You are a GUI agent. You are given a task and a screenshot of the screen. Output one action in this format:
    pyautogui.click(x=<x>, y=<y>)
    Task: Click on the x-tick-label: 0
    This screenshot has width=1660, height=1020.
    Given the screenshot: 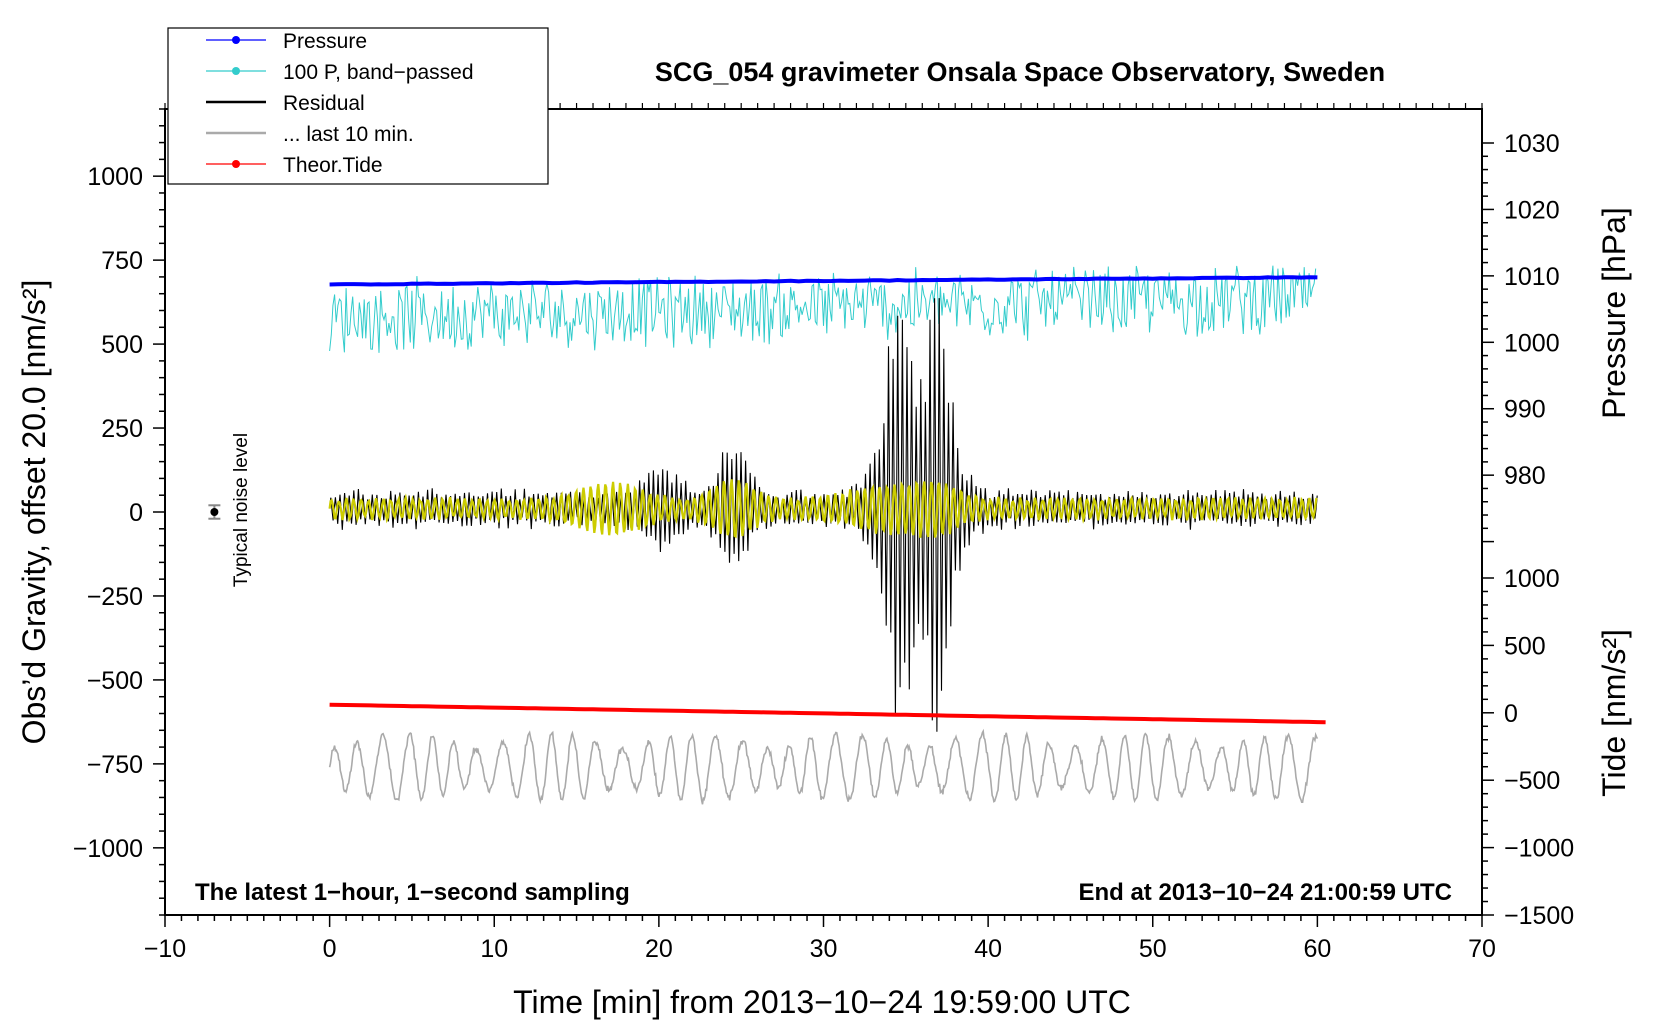 What is the action you would take?
    pyautogui.click(x=330, y=949)
    